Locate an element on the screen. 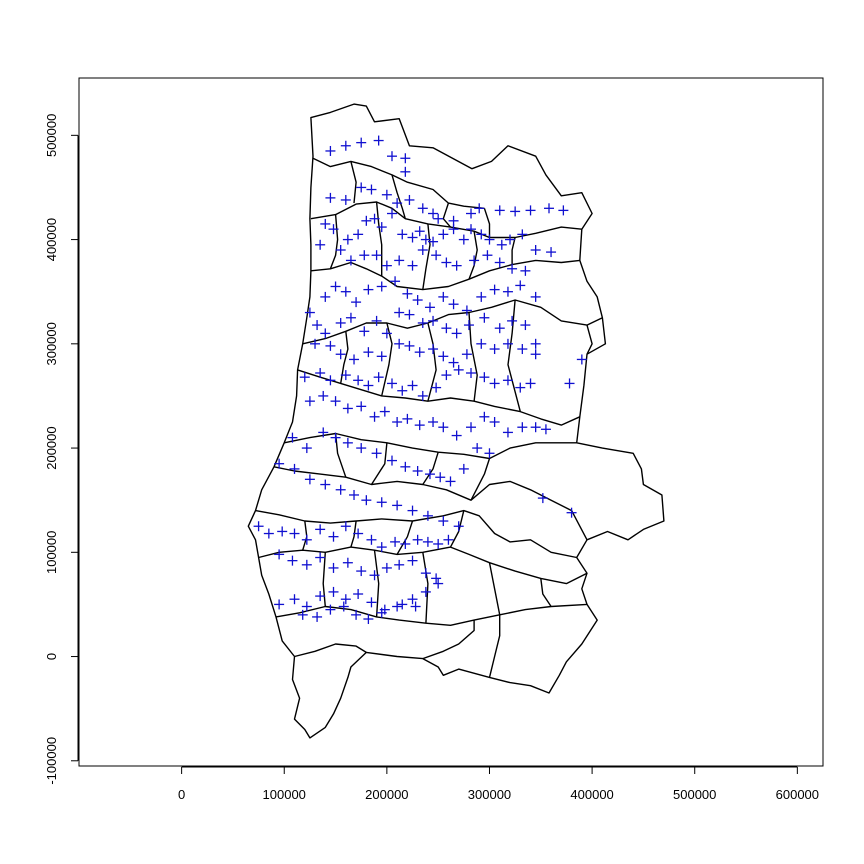  x-tick-label: 400000 is located at coordinates (591, 794).